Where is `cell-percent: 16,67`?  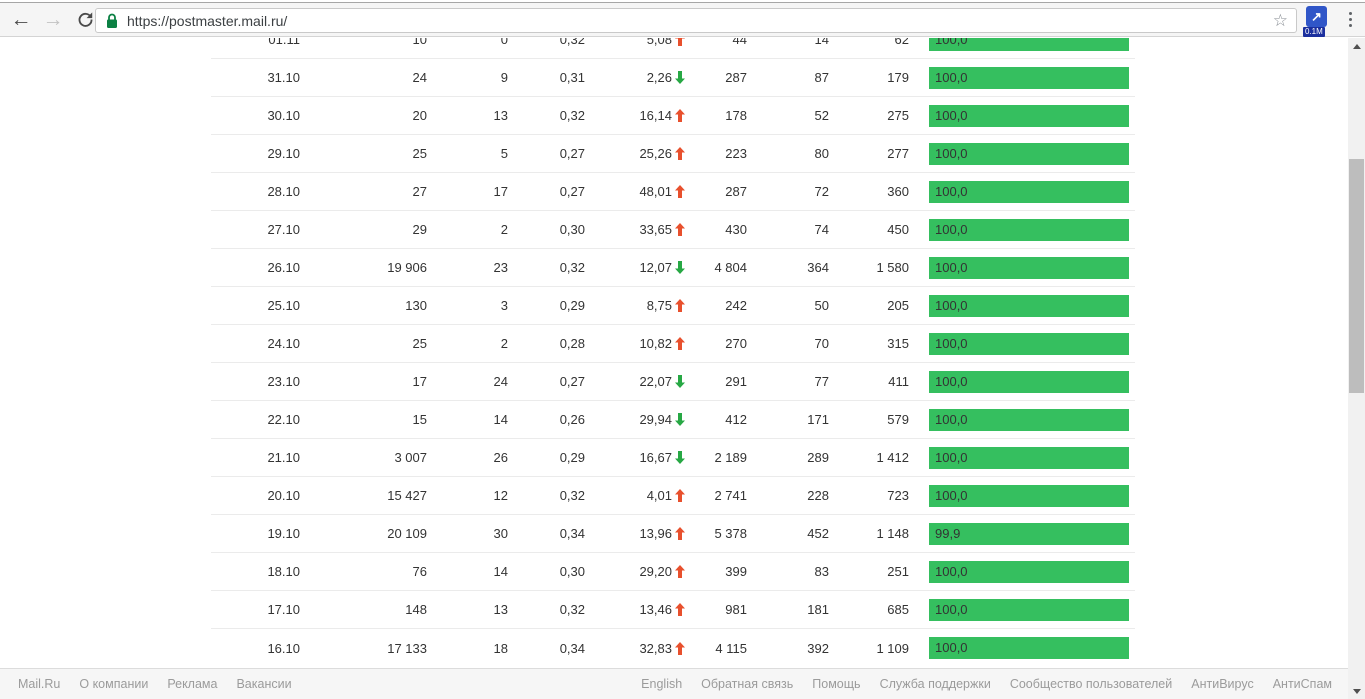 cell-percent: 16,67 is located at coordinates (635, 457).